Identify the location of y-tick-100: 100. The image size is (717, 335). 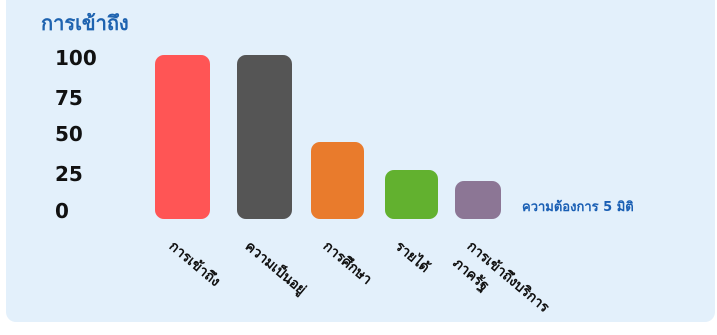
(76, 58).